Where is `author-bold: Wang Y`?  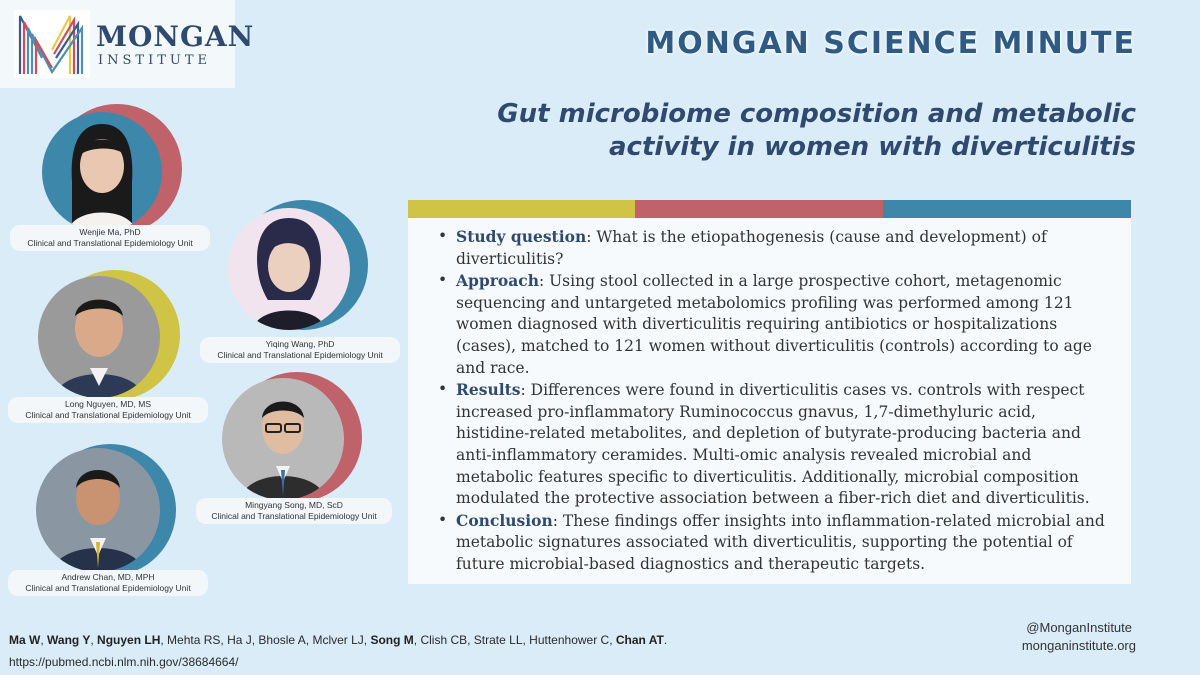
author-bold: Wang Y is located at coordinates (69, 640).